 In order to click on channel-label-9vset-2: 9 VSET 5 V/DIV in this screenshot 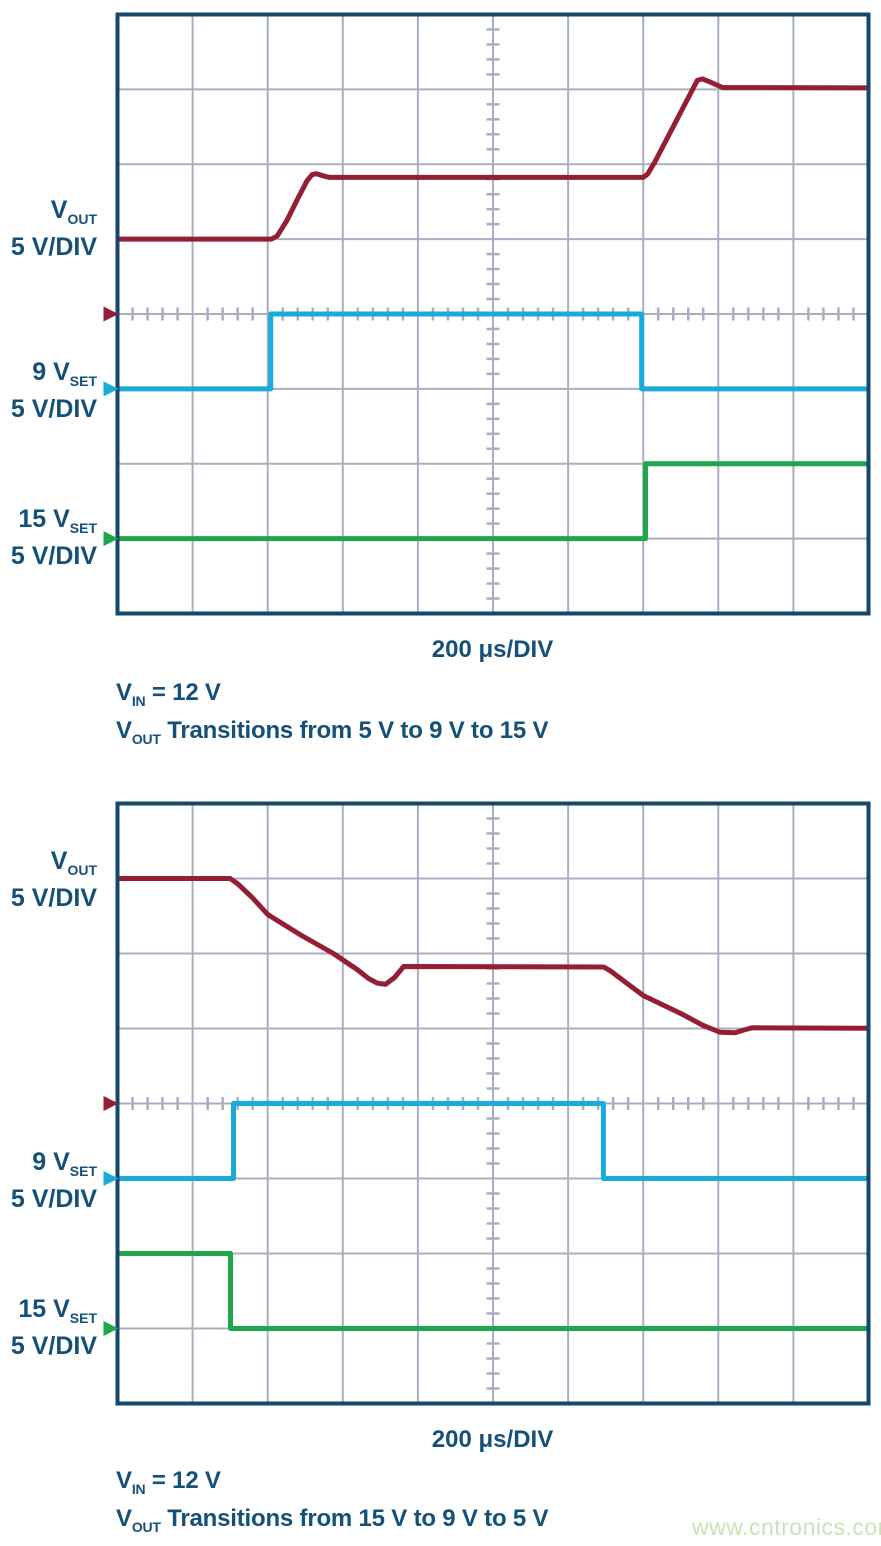, I will do `click(48, 1180)`.